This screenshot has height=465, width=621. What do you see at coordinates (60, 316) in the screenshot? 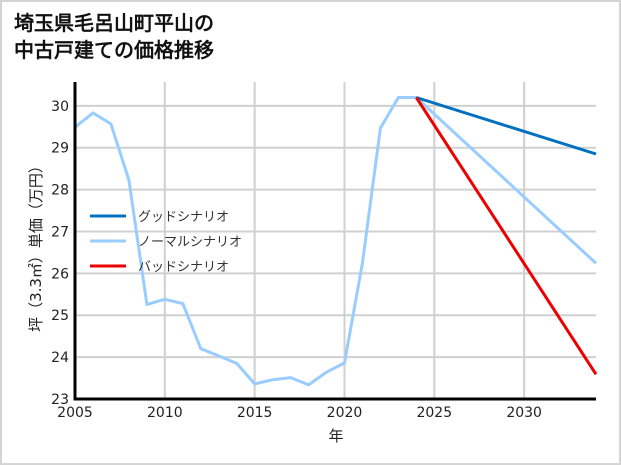
I see `y-tick-label: 25` at bounding box center [60, 316].